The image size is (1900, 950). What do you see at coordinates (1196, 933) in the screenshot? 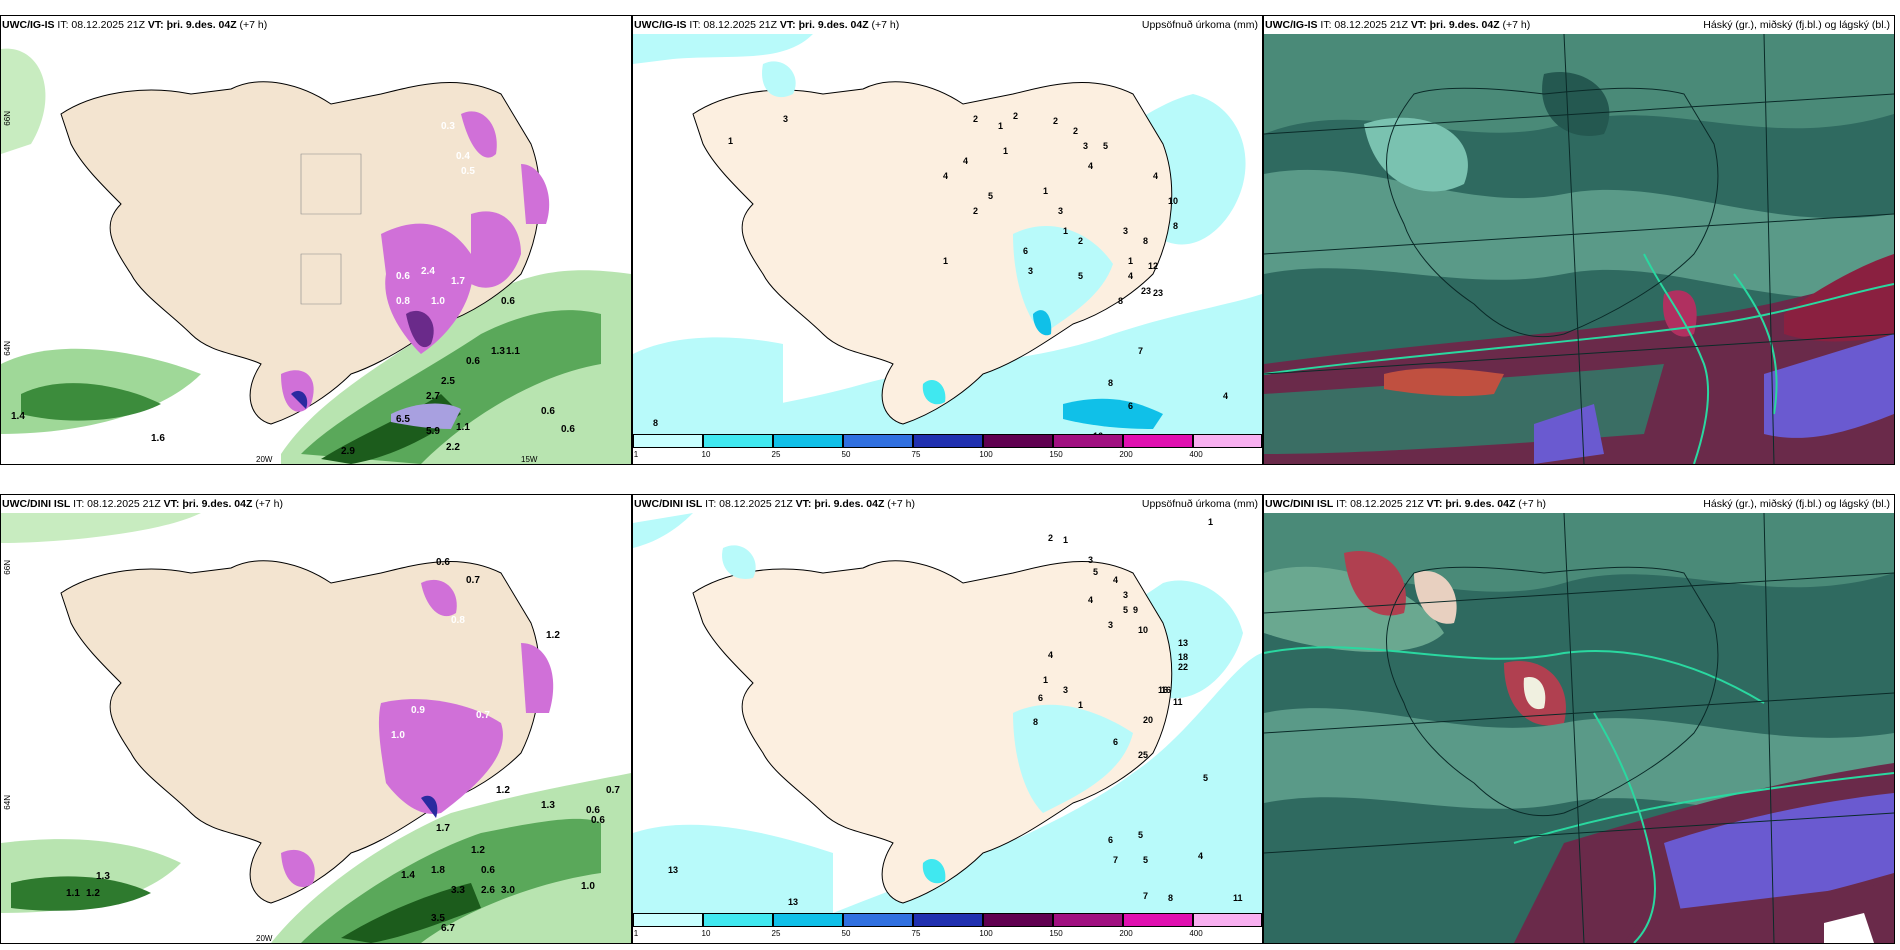
I see `colorbar-tick: 400` at bounding box center [1196, 933].